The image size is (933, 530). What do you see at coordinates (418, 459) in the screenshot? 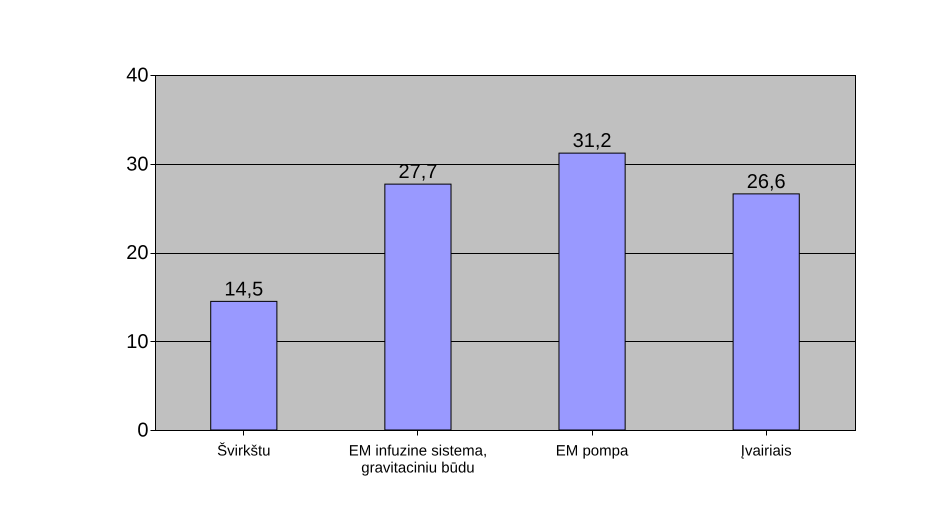
I see `x-tick-label: EM infuzine sistema, gravitaciniu būdu` at bounding box center [418, 459].